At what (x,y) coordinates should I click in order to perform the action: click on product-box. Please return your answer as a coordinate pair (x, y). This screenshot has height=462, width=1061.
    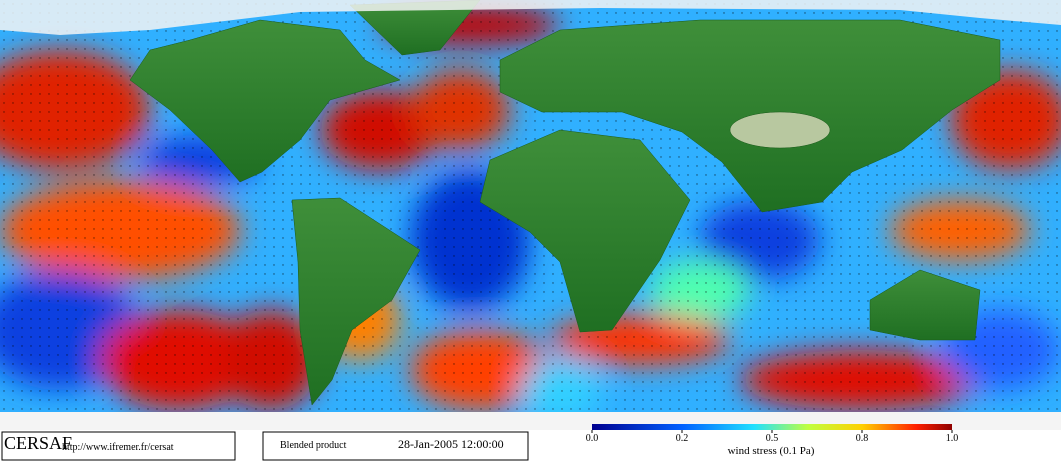
    Looking at the image, I should click on (395, 446).